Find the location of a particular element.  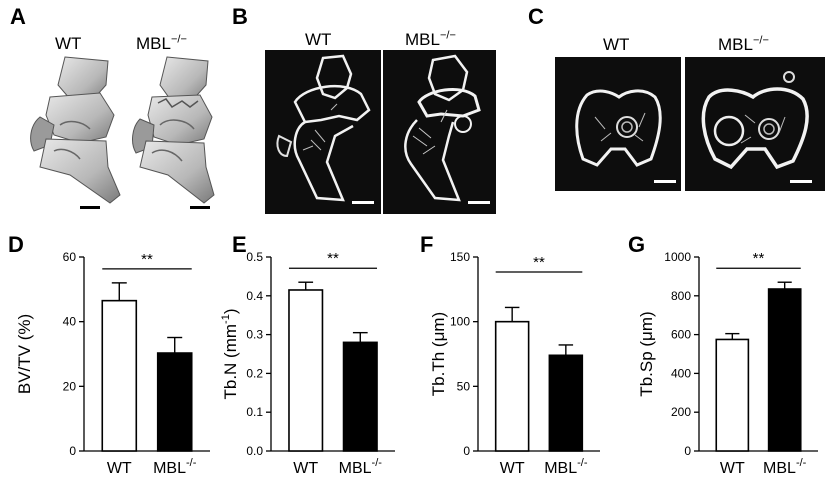

panel-b-mbl-scale-bar is located at coordinates (479, 202).